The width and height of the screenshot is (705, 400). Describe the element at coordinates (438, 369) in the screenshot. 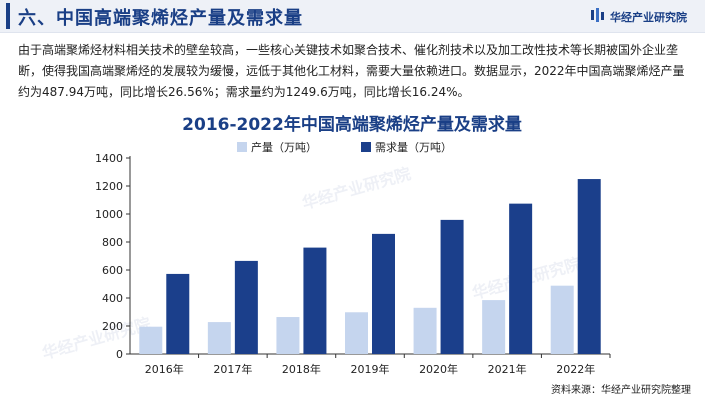

I see `x-tick-label: 2020年` at that location.